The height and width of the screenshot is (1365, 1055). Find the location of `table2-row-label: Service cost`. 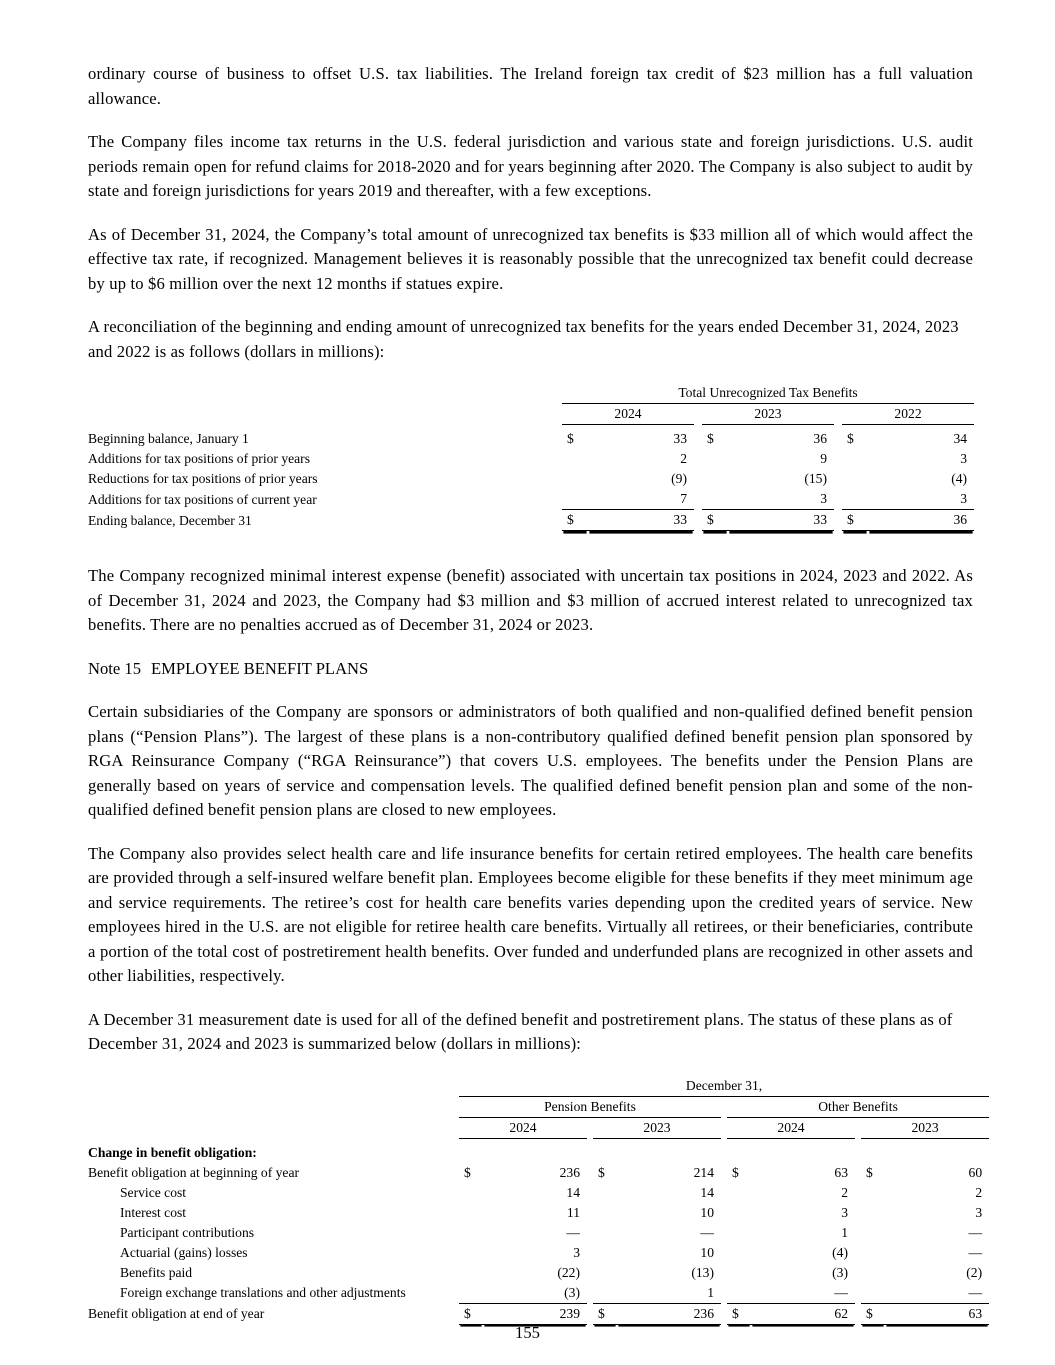

table2-row-label: Service cost is located at coordinates (153, 1192).